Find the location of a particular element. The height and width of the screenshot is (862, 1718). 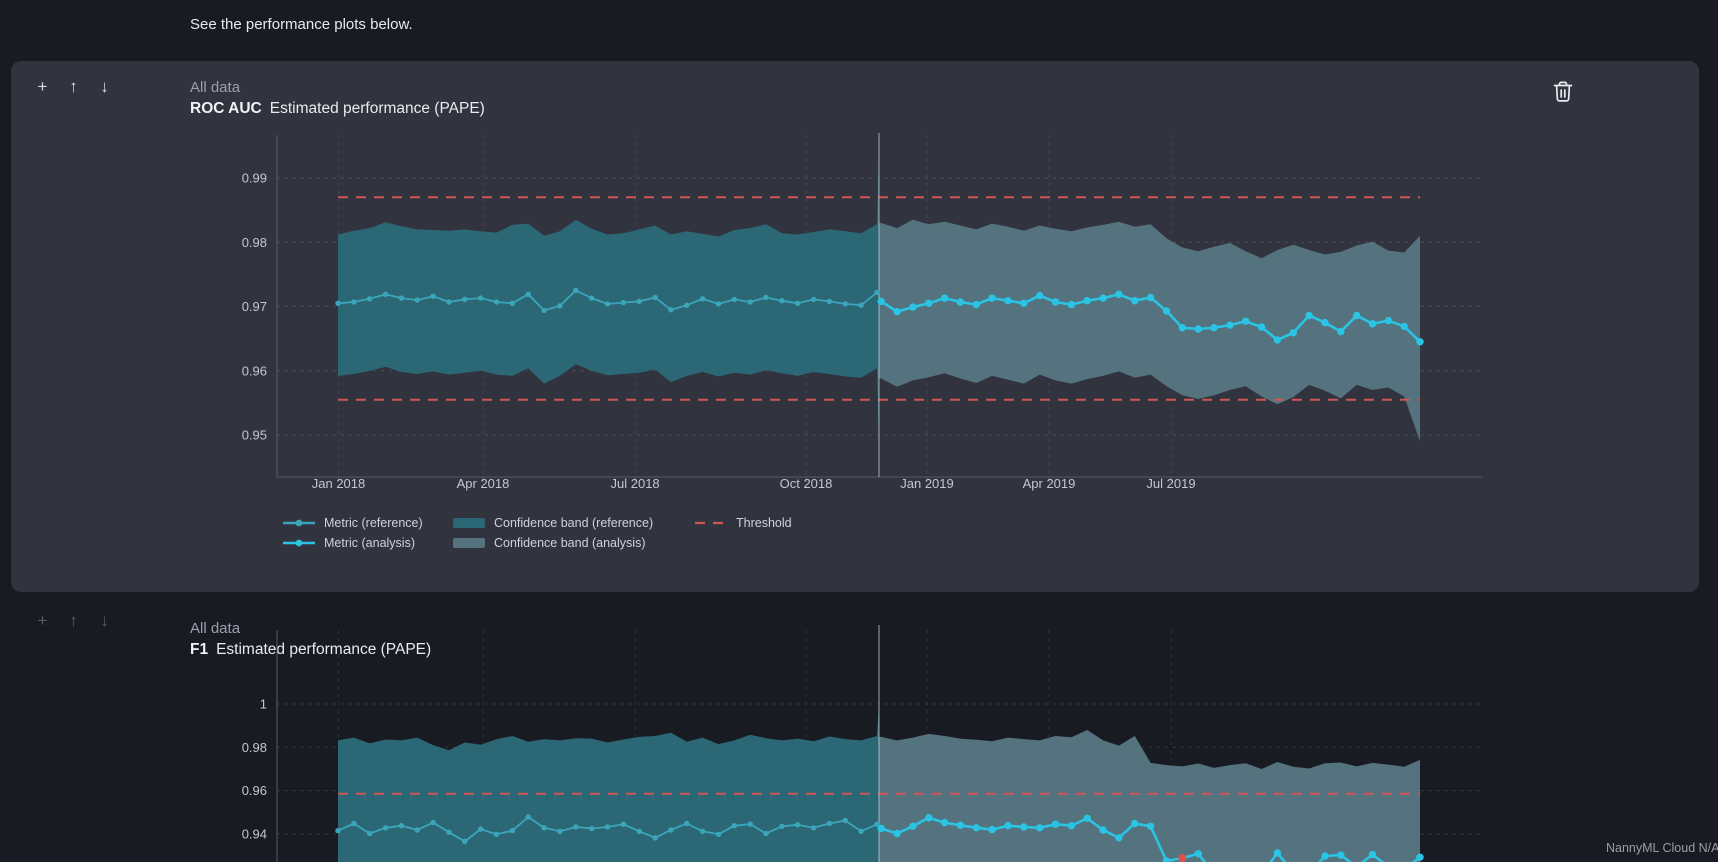

legend-item: Confidence band (reference) is located at coordinates (573, 523).